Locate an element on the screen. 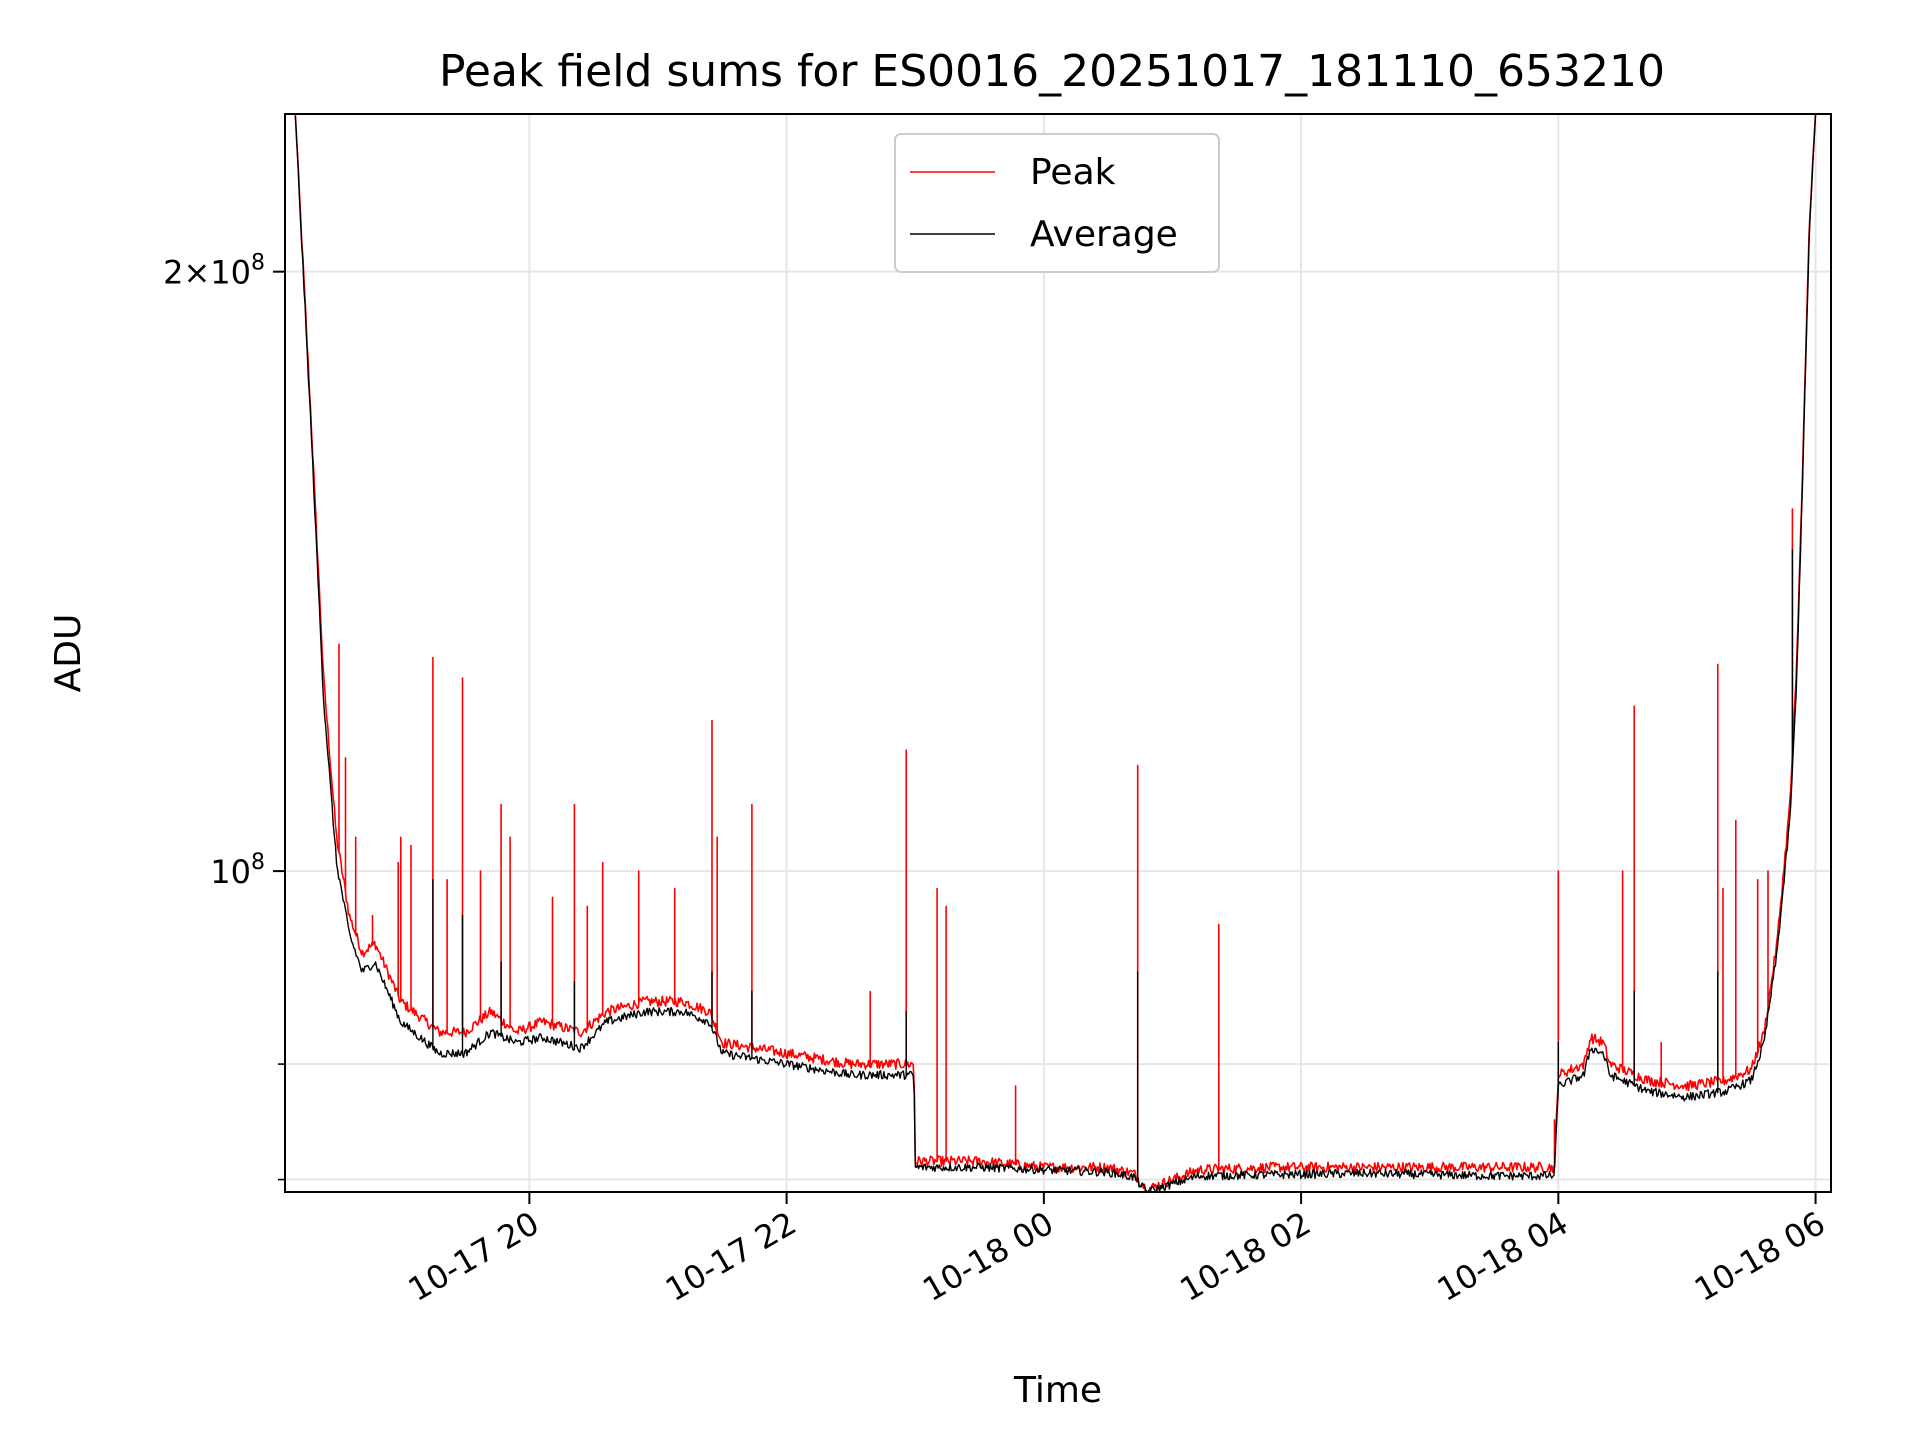  y-tick-mantissa: 2× is located at coordinates (186, 273).